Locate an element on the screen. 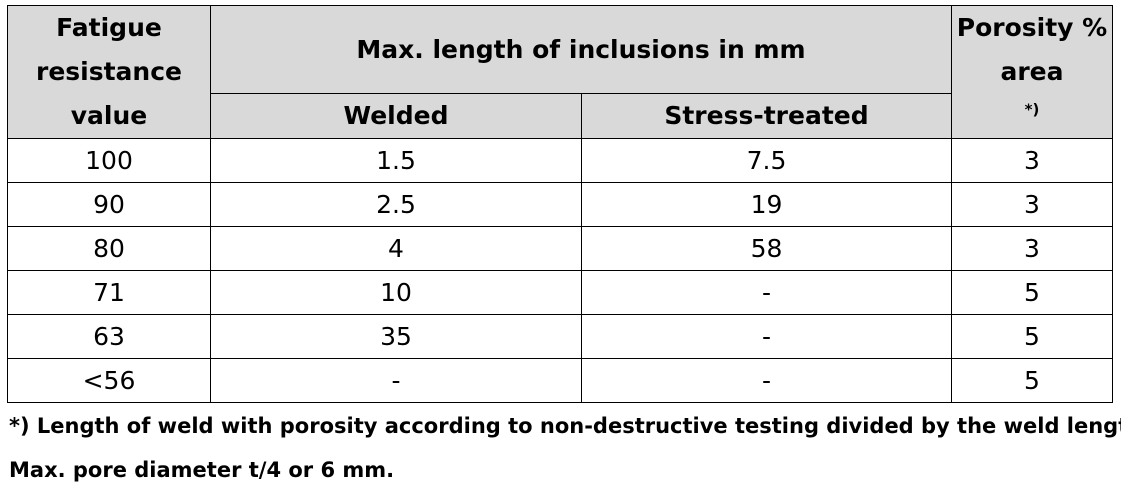 The width and height of the screenshot is (1121, 492). header-fatigue-line3: value is located at coordinates (109, 115).